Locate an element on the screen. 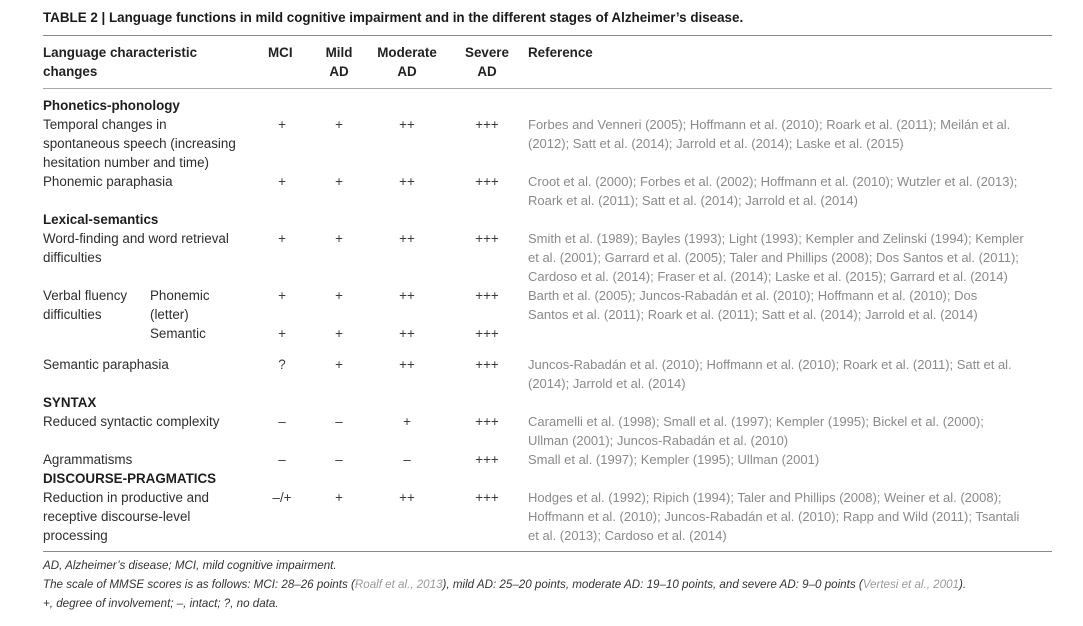 The height and width of the screenshot is (626, 1083). row-label-line: Verbal fluency is located at coordinates (85, 295).